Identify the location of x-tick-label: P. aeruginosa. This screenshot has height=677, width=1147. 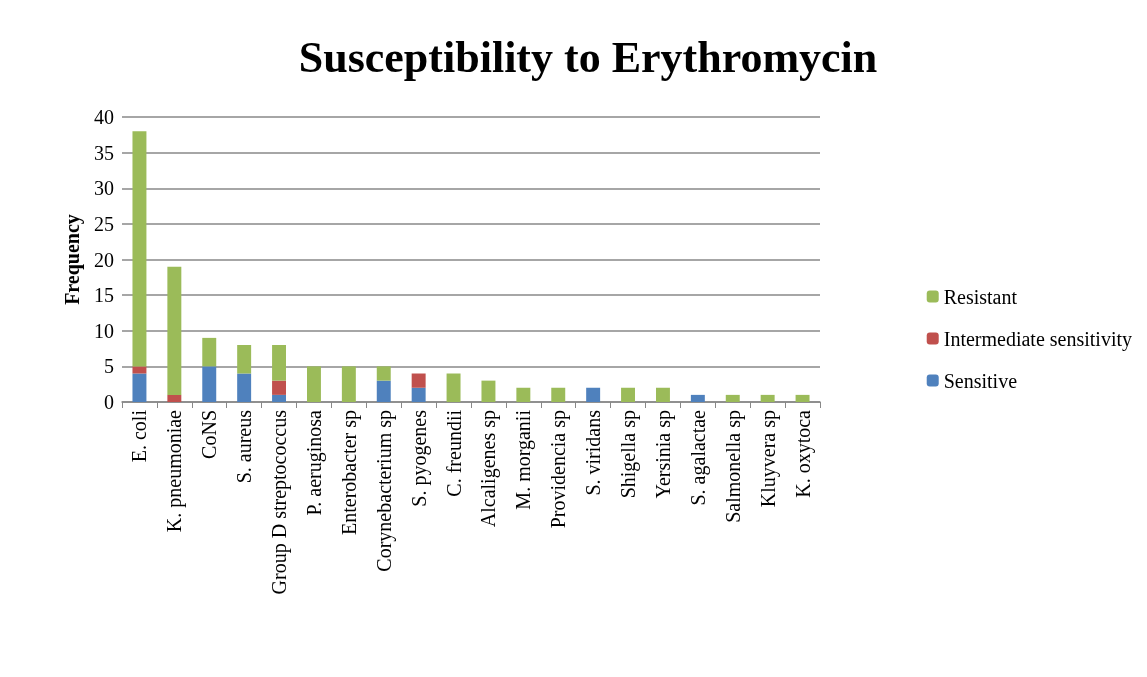
(314, 462).